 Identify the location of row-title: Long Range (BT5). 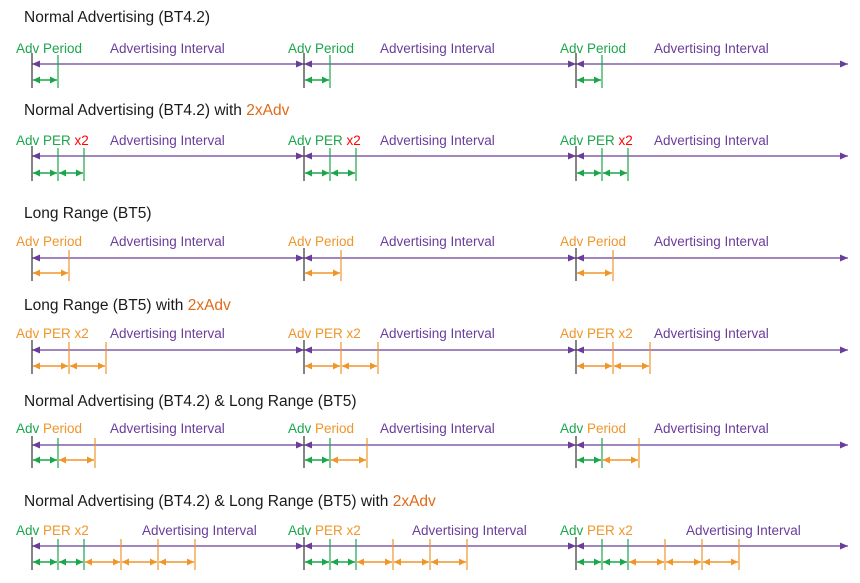
(88, 213).